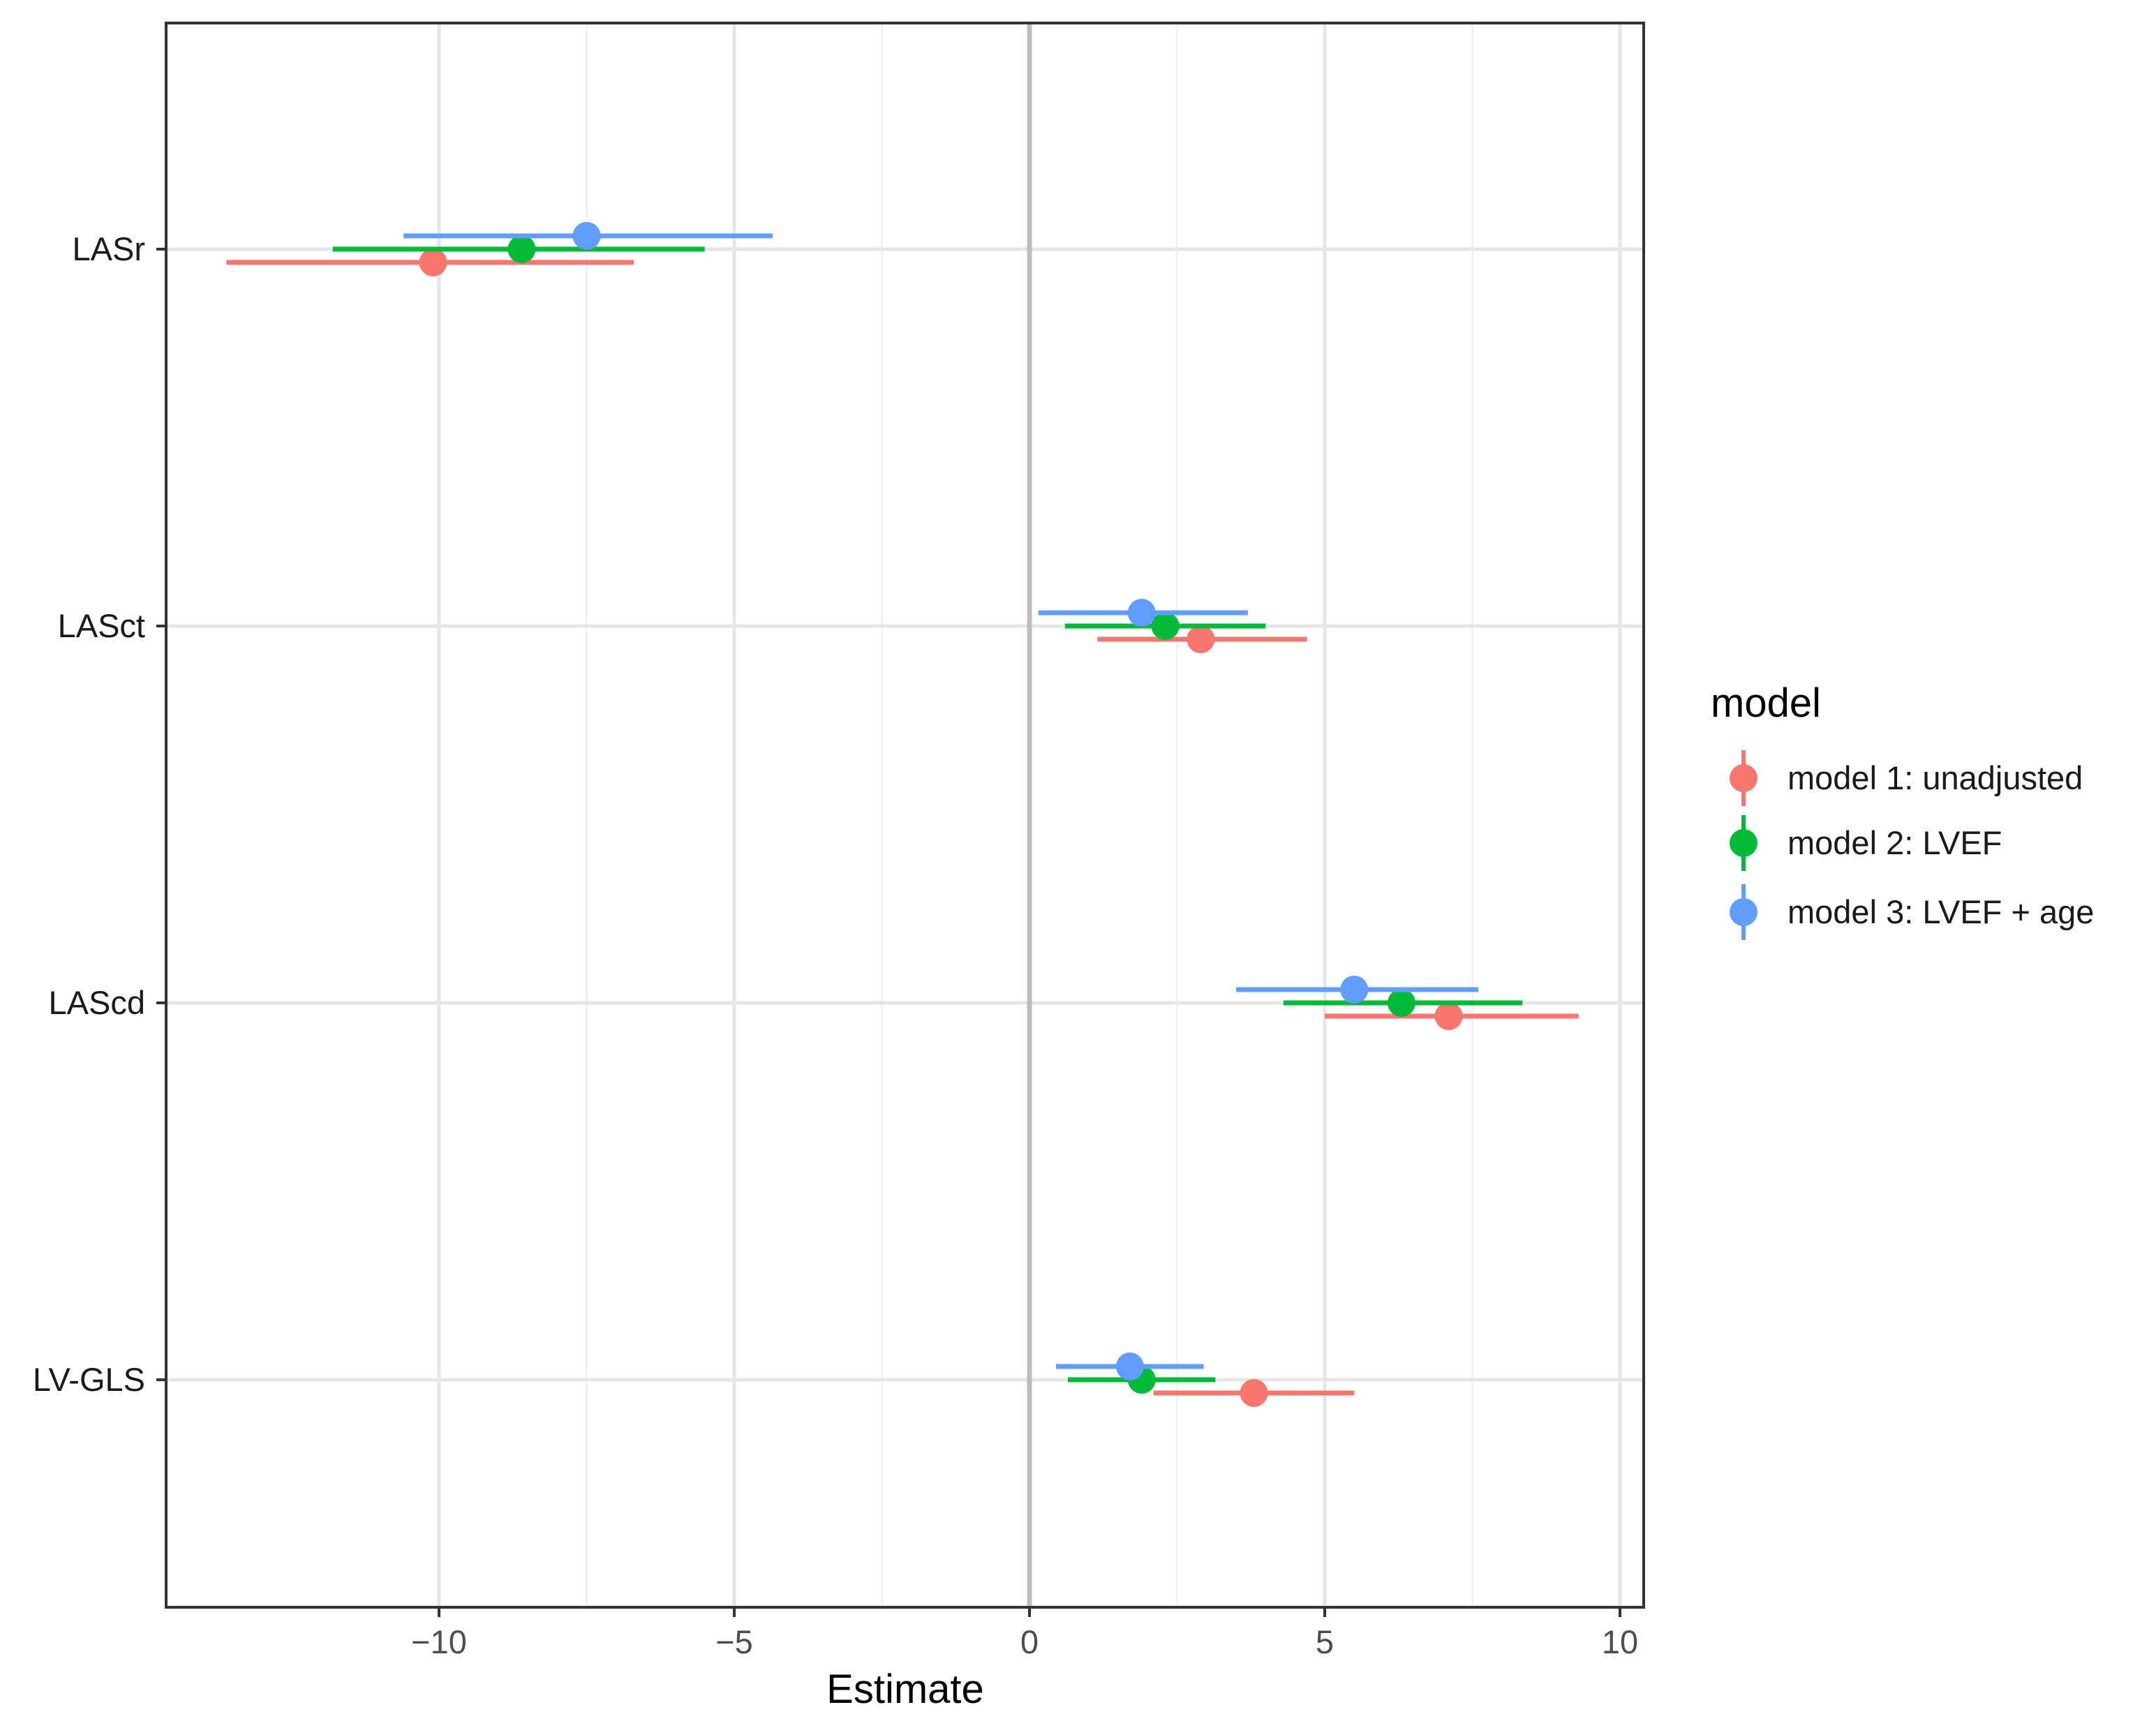 The image size is (2156, 1728). Describe the element at coordinates (109, 249) in the screenshot. I see `y-category-label: LASr` at that location.